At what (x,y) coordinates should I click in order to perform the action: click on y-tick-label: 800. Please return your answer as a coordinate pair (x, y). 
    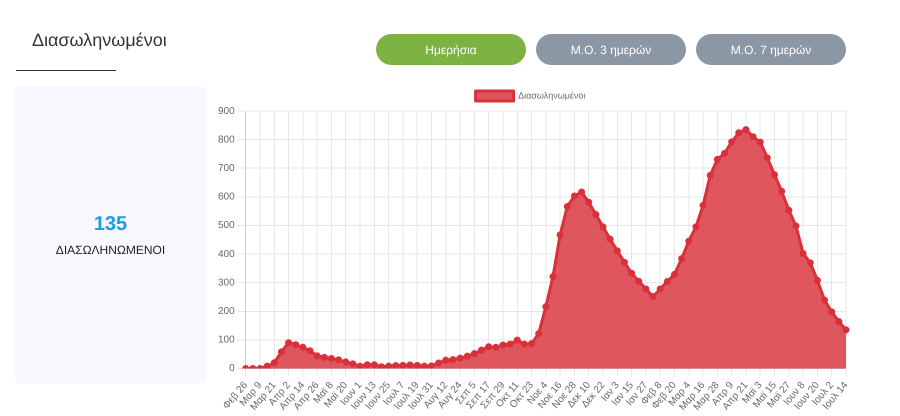
    Looking at the image, I should click on (227, 140).